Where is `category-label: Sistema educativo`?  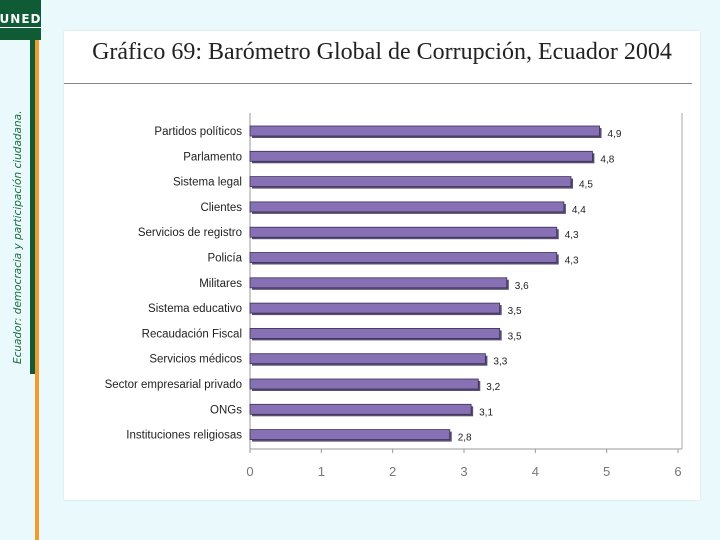
category-label: Sistema educativo is located at coordinates (195, 309).